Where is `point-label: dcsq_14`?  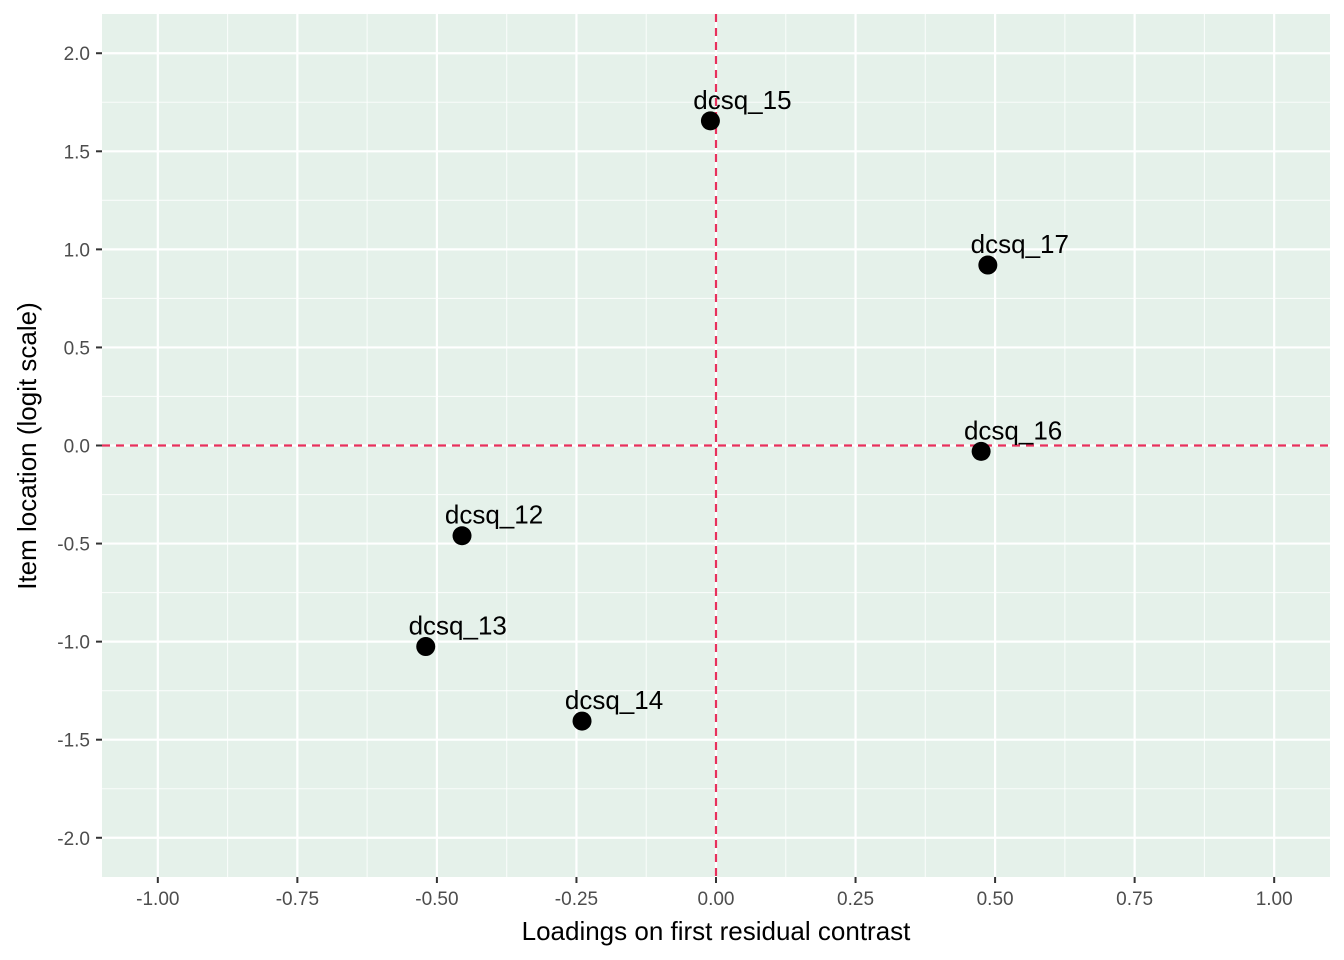
point-label: dcsq_14 is located at coordinates (614, 700).